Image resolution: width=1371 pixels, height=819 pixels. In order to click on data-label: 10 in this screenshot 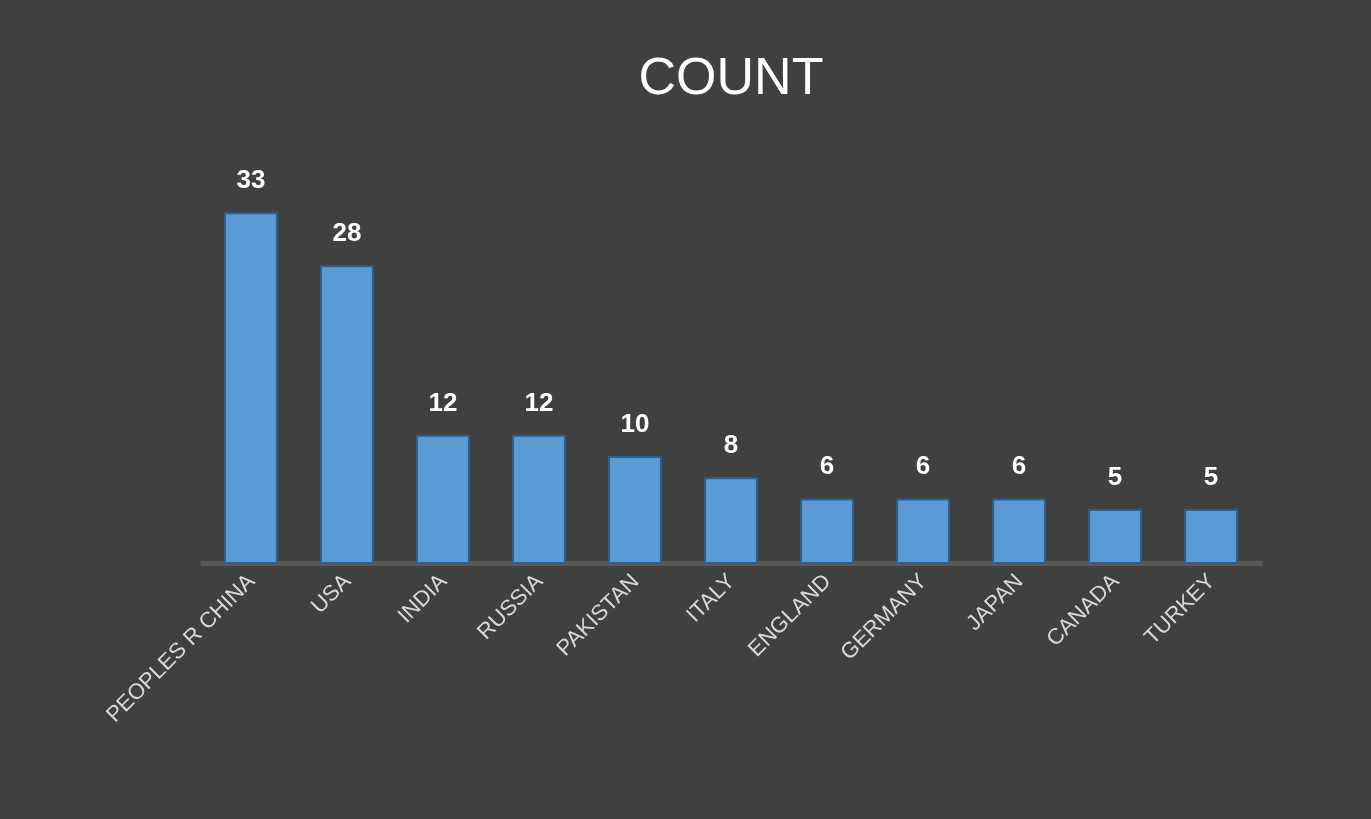, I will do `click(635, 423)`.